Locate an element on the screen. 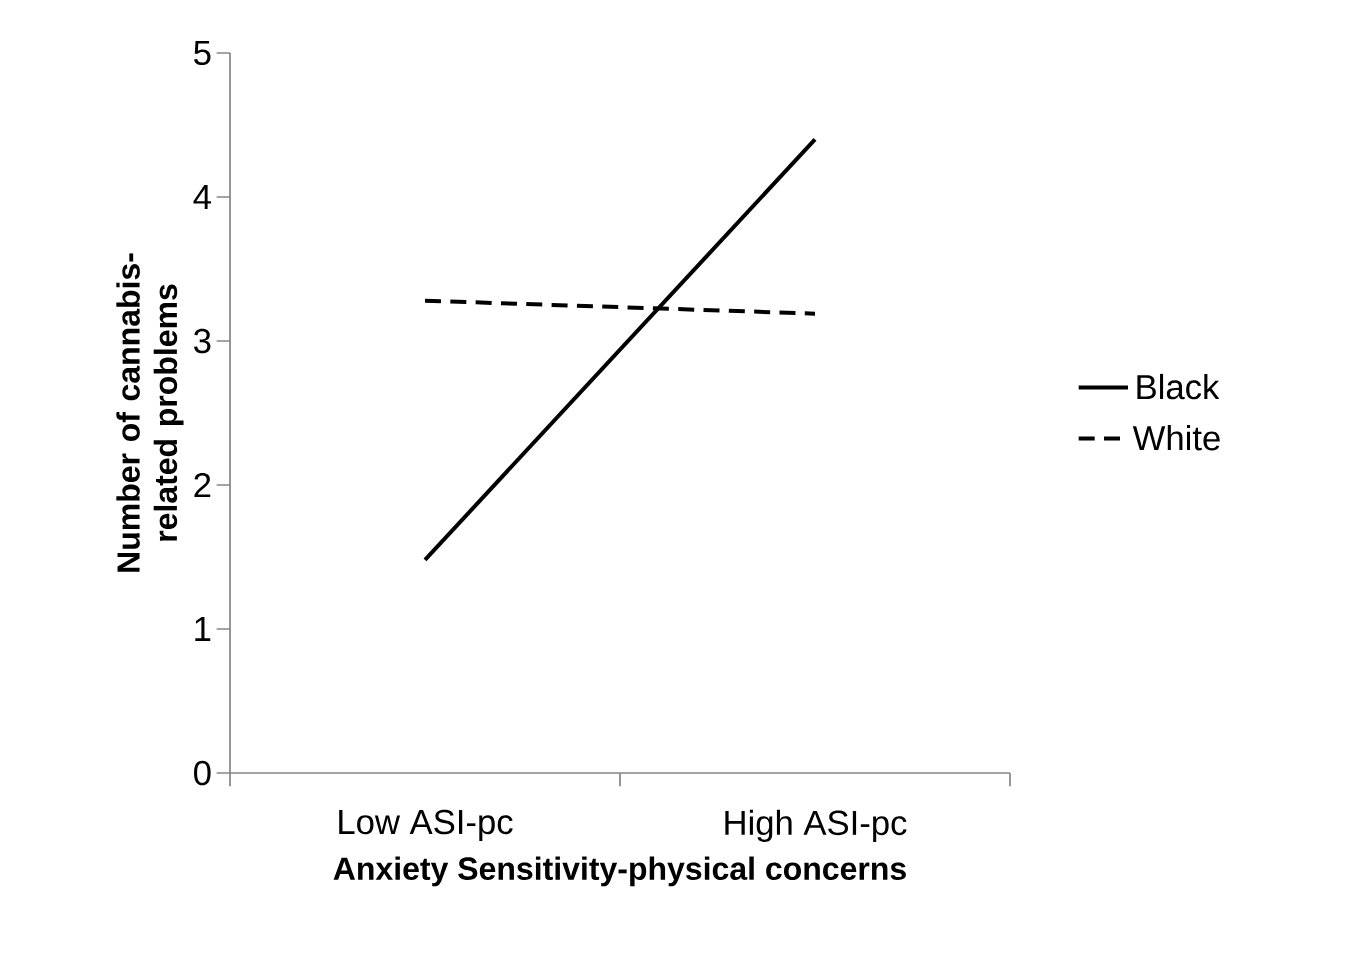  legend-label: White is located at coordinates (1176, 438).